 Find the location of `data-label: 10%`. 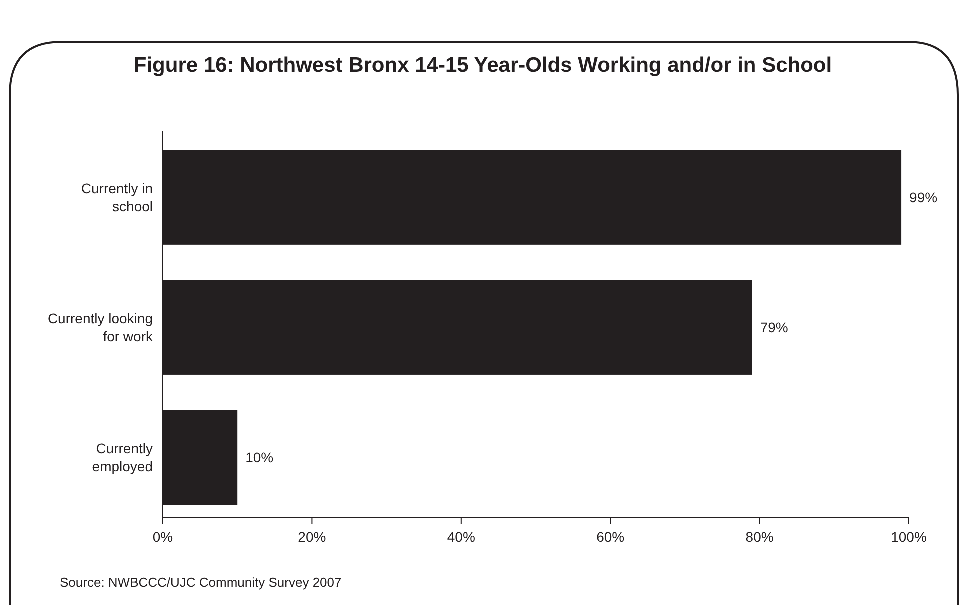

data-label: 10% is located at coordinates (260, 457).